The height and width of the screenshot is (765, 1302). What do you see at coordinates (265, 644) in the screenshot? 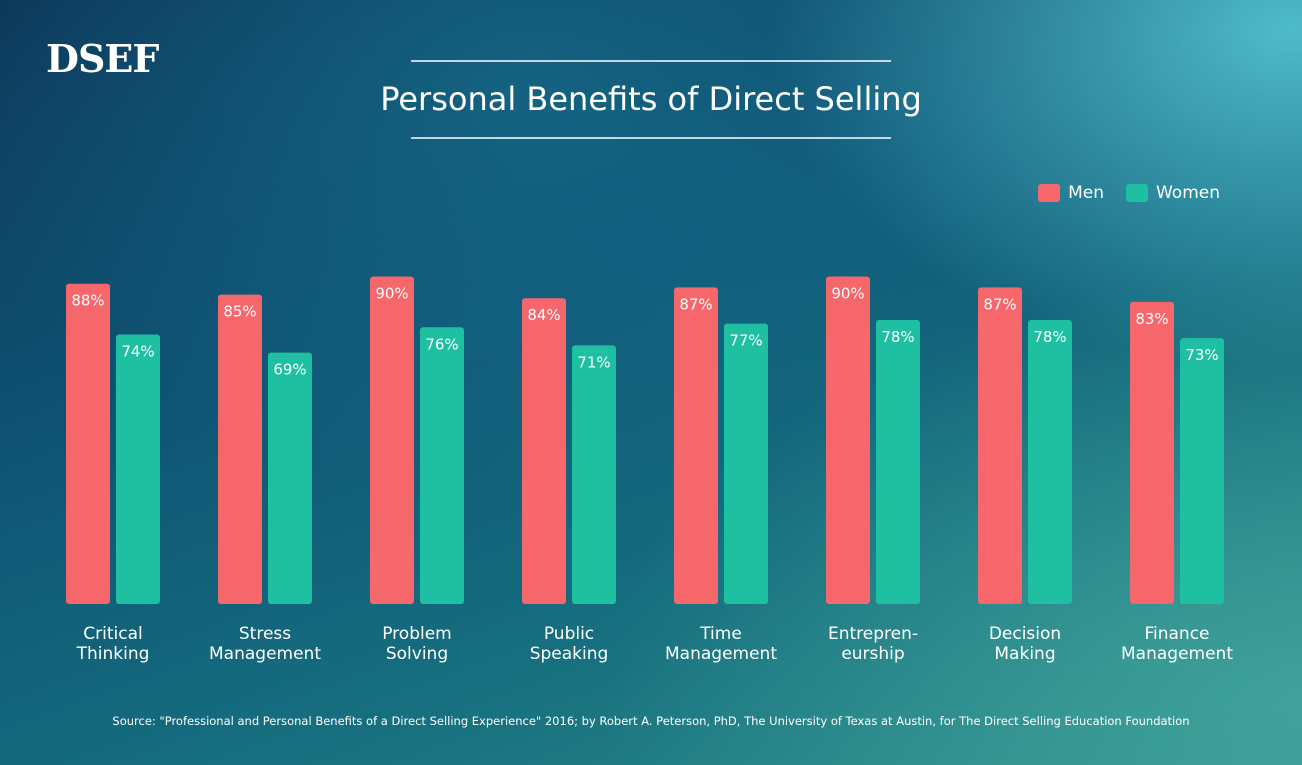
I see `category-label: Stress Management` at bounding box center [265, 644].